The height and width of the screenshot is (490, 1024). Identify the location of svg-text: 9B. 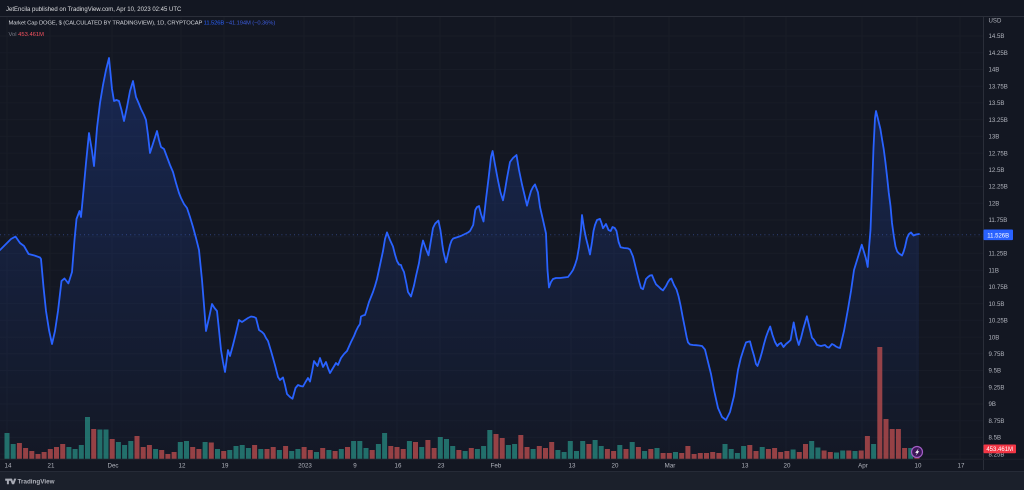
(992, 404).